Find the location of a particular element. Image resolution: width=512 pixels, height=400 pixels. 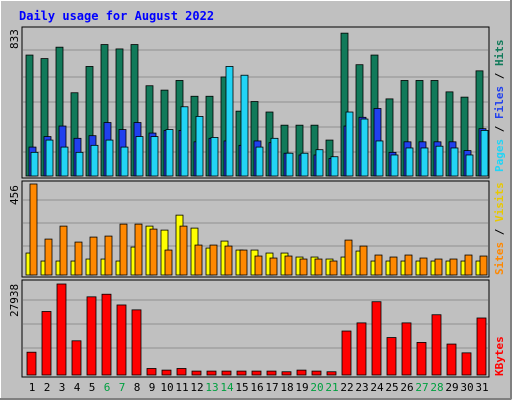

day-tick-label: 26 is located at coordinates (406, 387).